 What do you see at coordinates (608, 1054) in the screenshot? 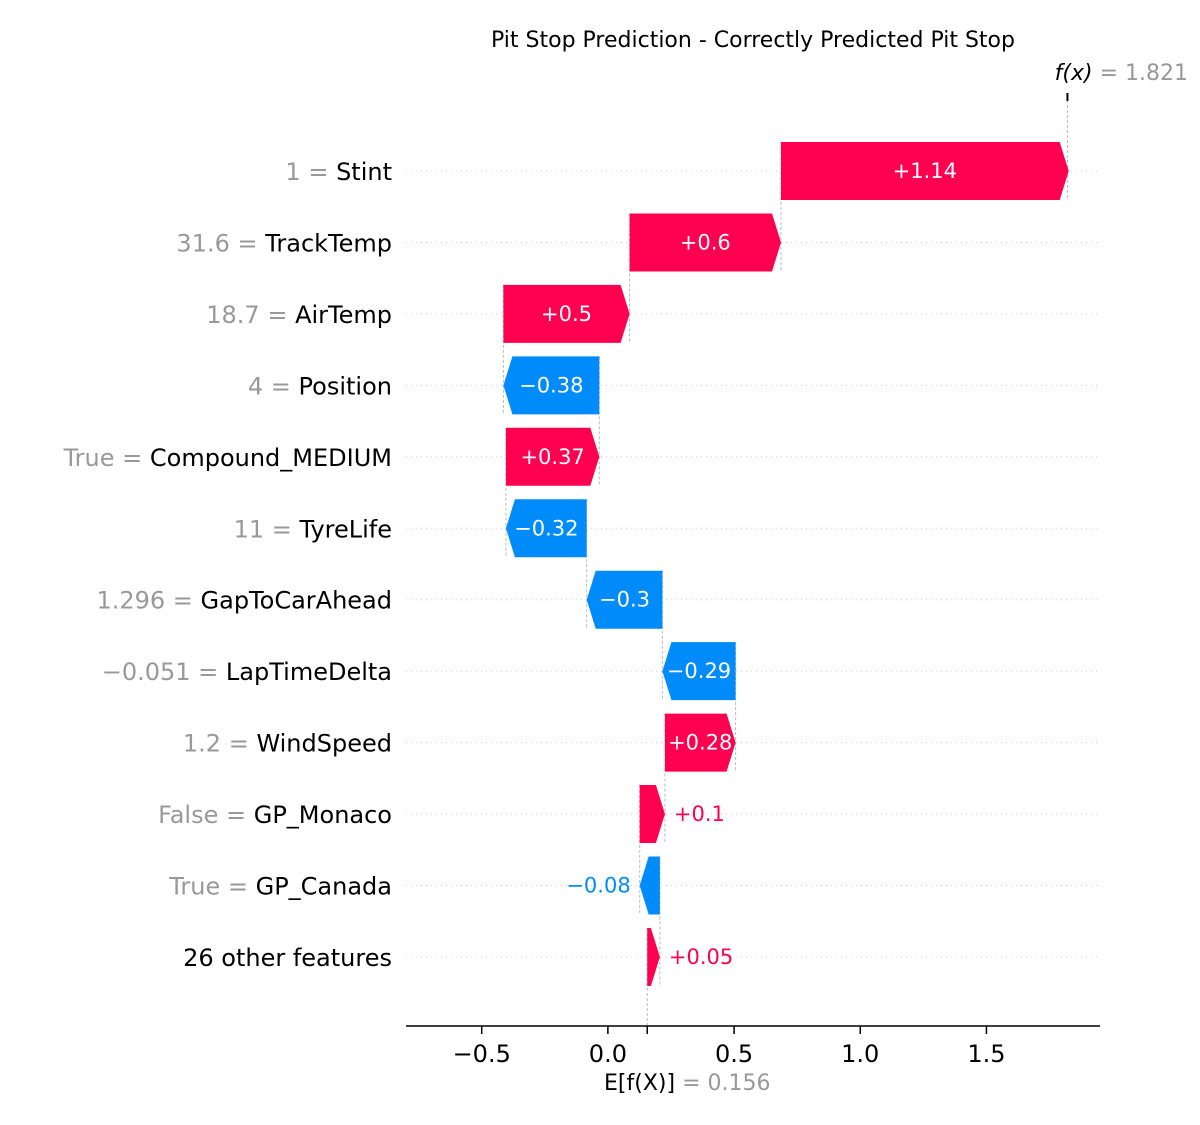
I see `x-tick-label: 0.0` at bounding box center [608, 1054].